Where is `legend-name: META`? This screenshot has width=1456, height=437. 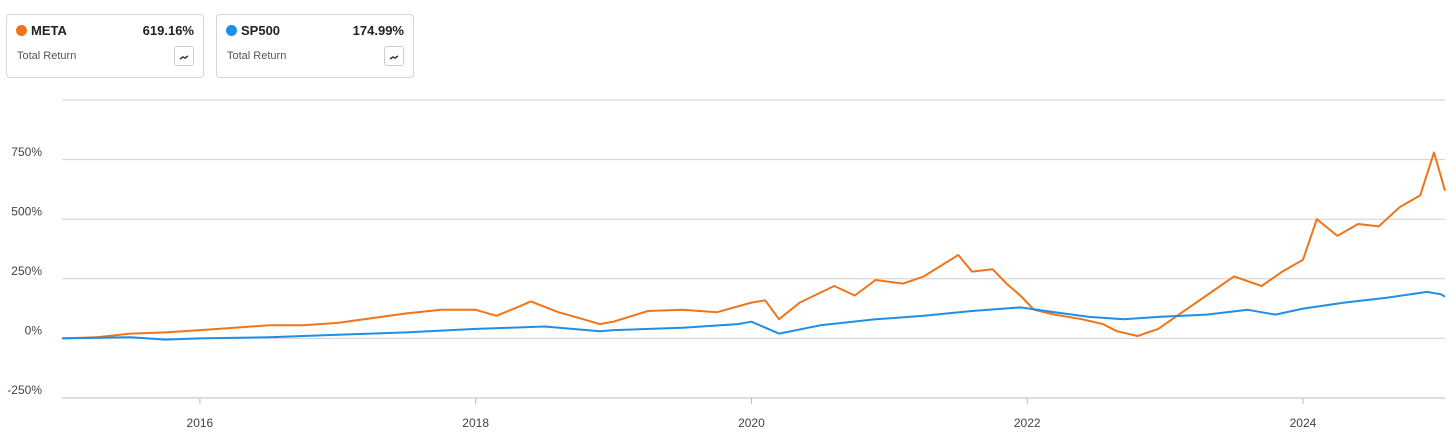 legend-name: META is located at coordinates (49, 30).